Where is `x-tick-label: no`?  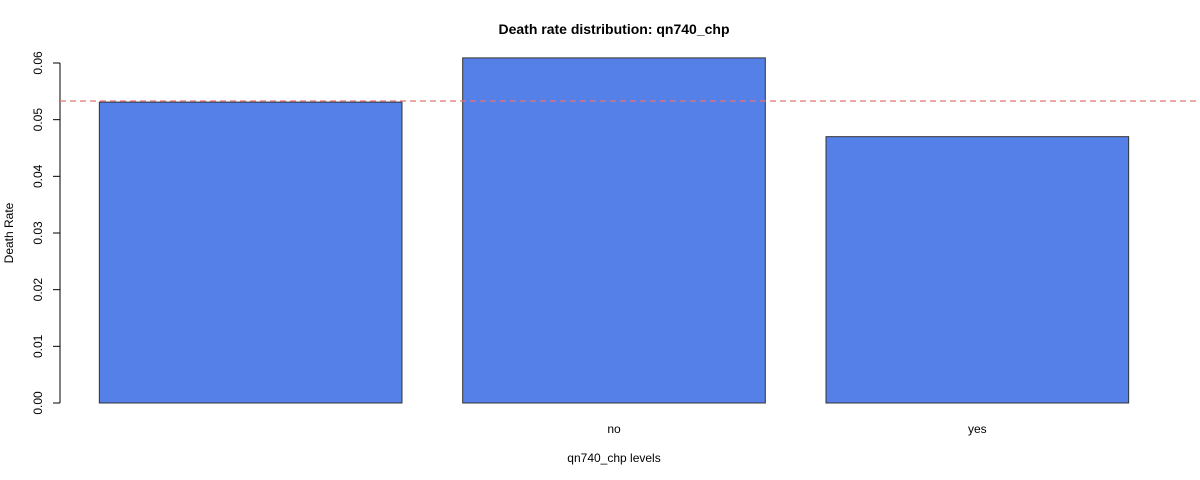
x-tick-label: no is located at coordinates (614, 429).